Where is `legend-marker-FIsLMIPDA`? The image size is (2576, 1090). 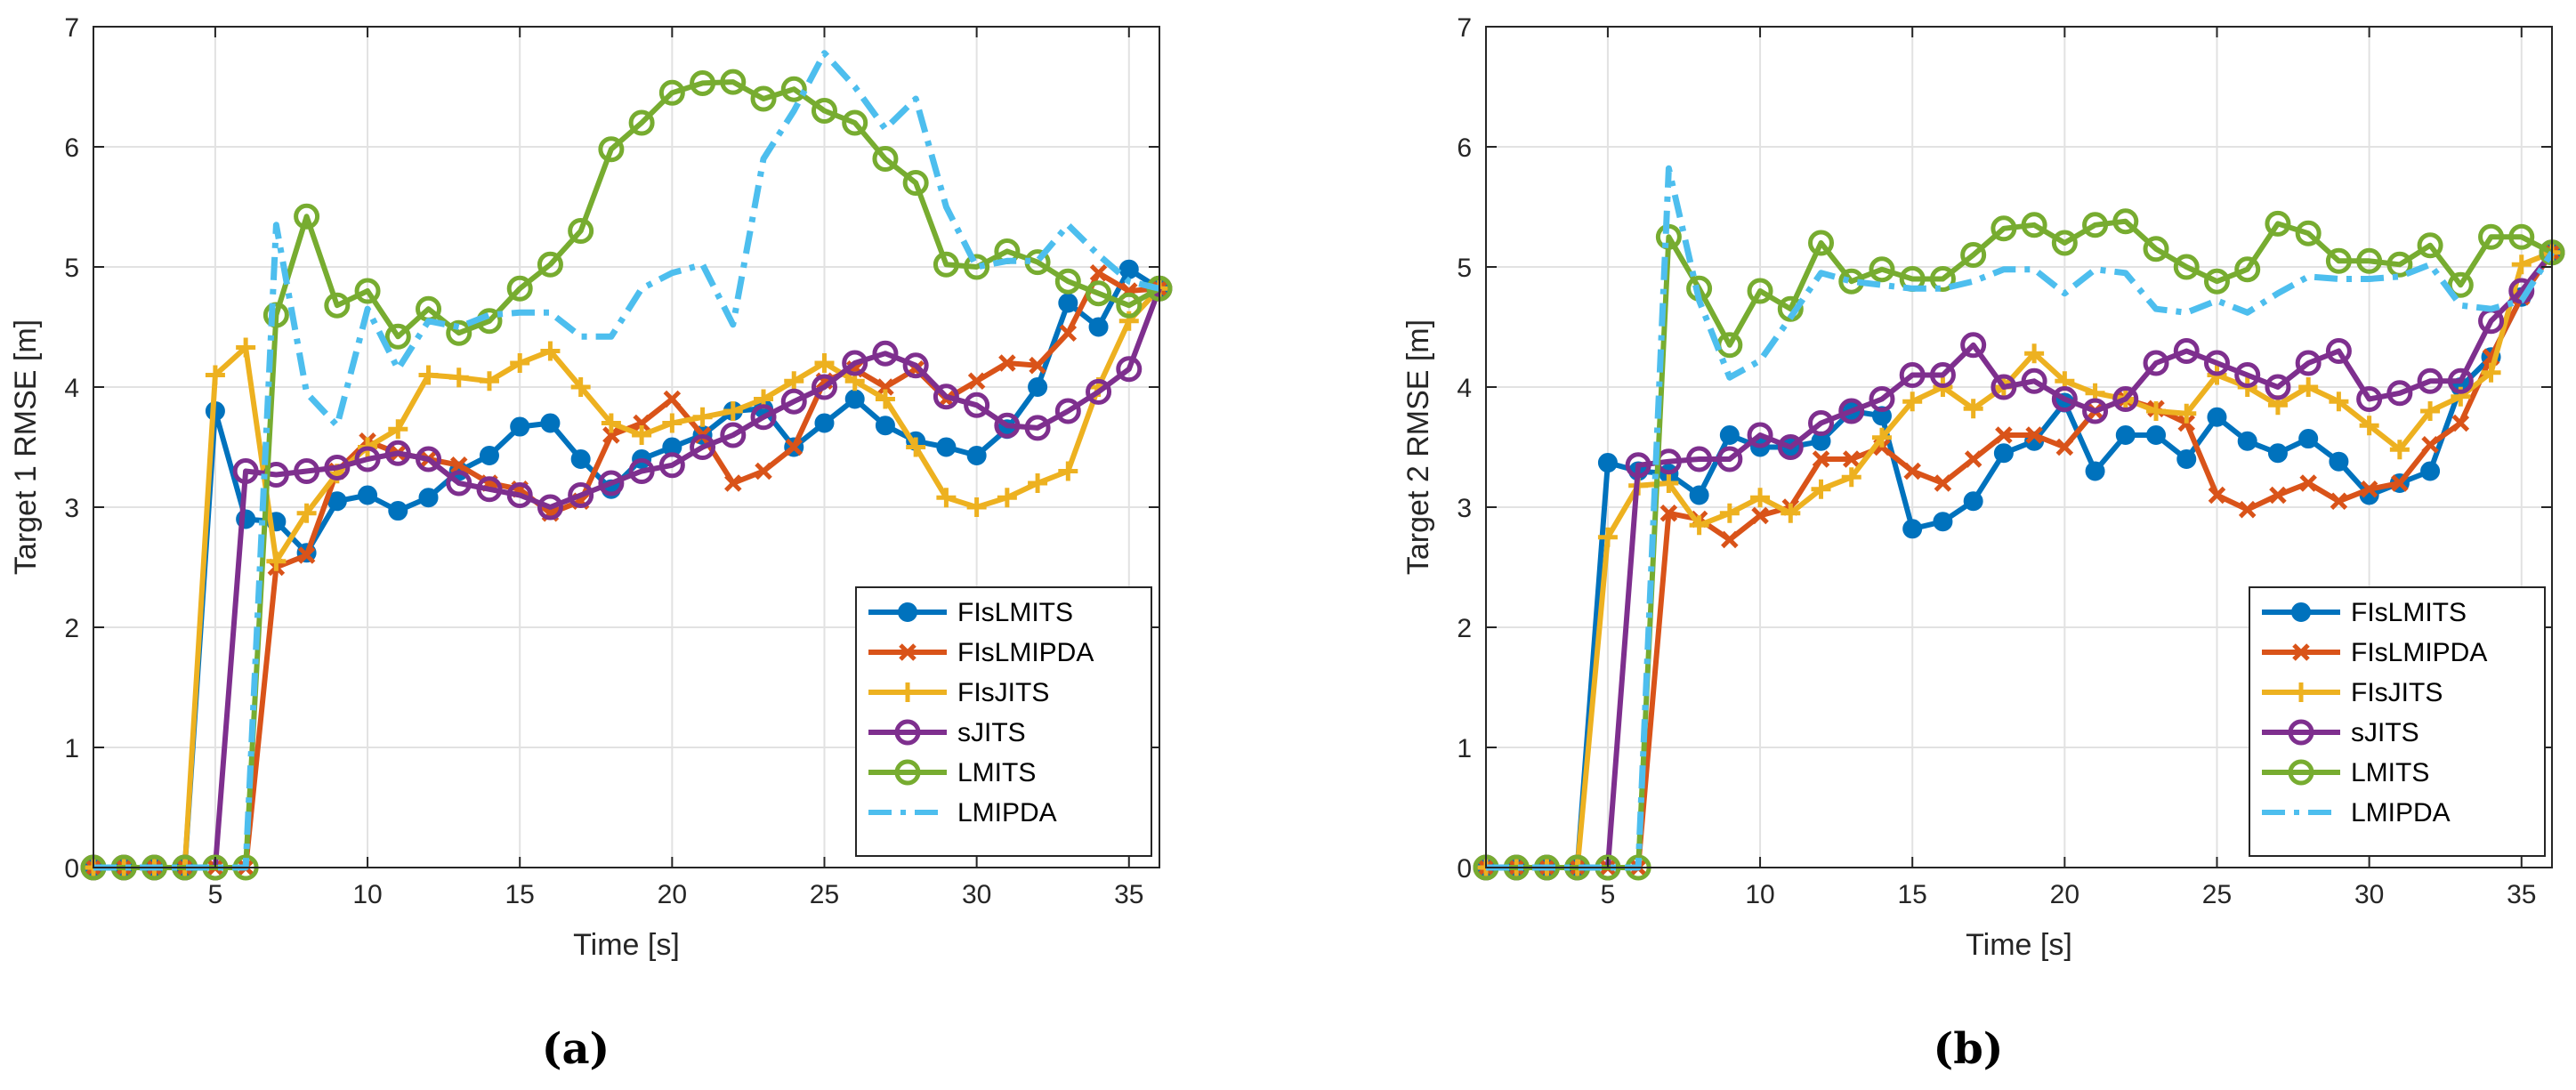 legend-marker-FIsLMIPDA is located at coordinates (908, 652).